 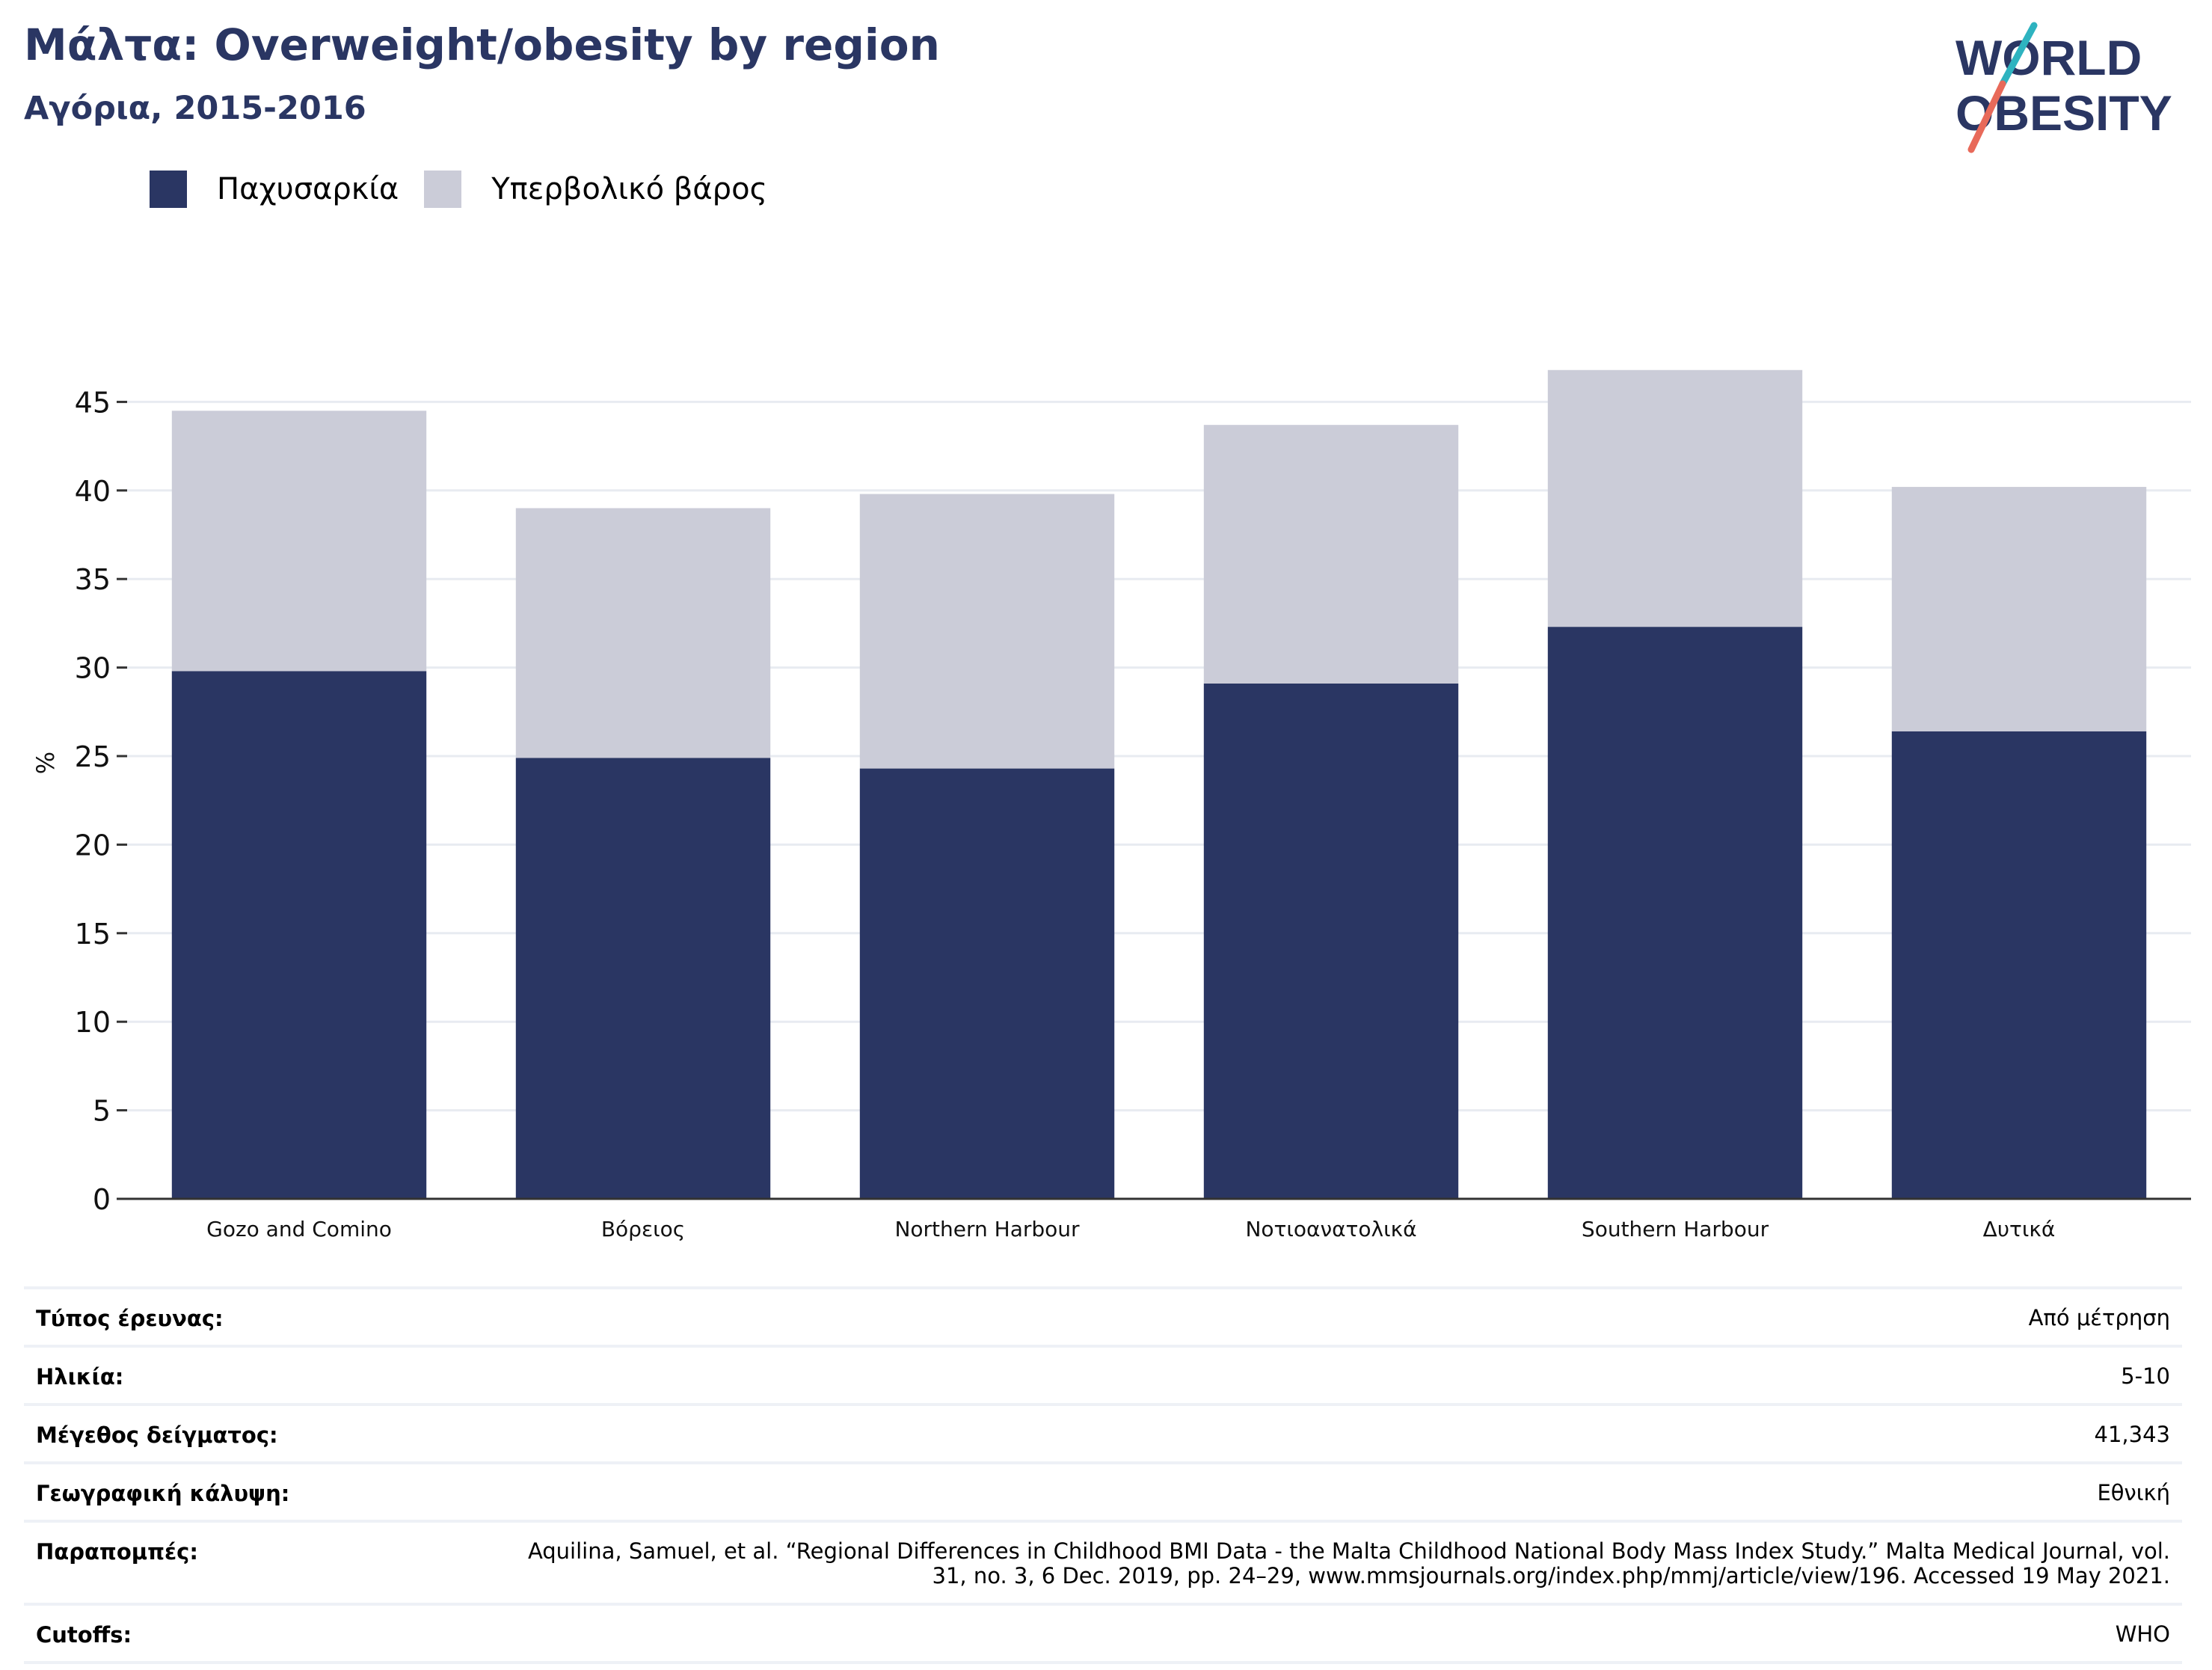 I want to click on details-value: WHO, so click(x=2142, y=1634).